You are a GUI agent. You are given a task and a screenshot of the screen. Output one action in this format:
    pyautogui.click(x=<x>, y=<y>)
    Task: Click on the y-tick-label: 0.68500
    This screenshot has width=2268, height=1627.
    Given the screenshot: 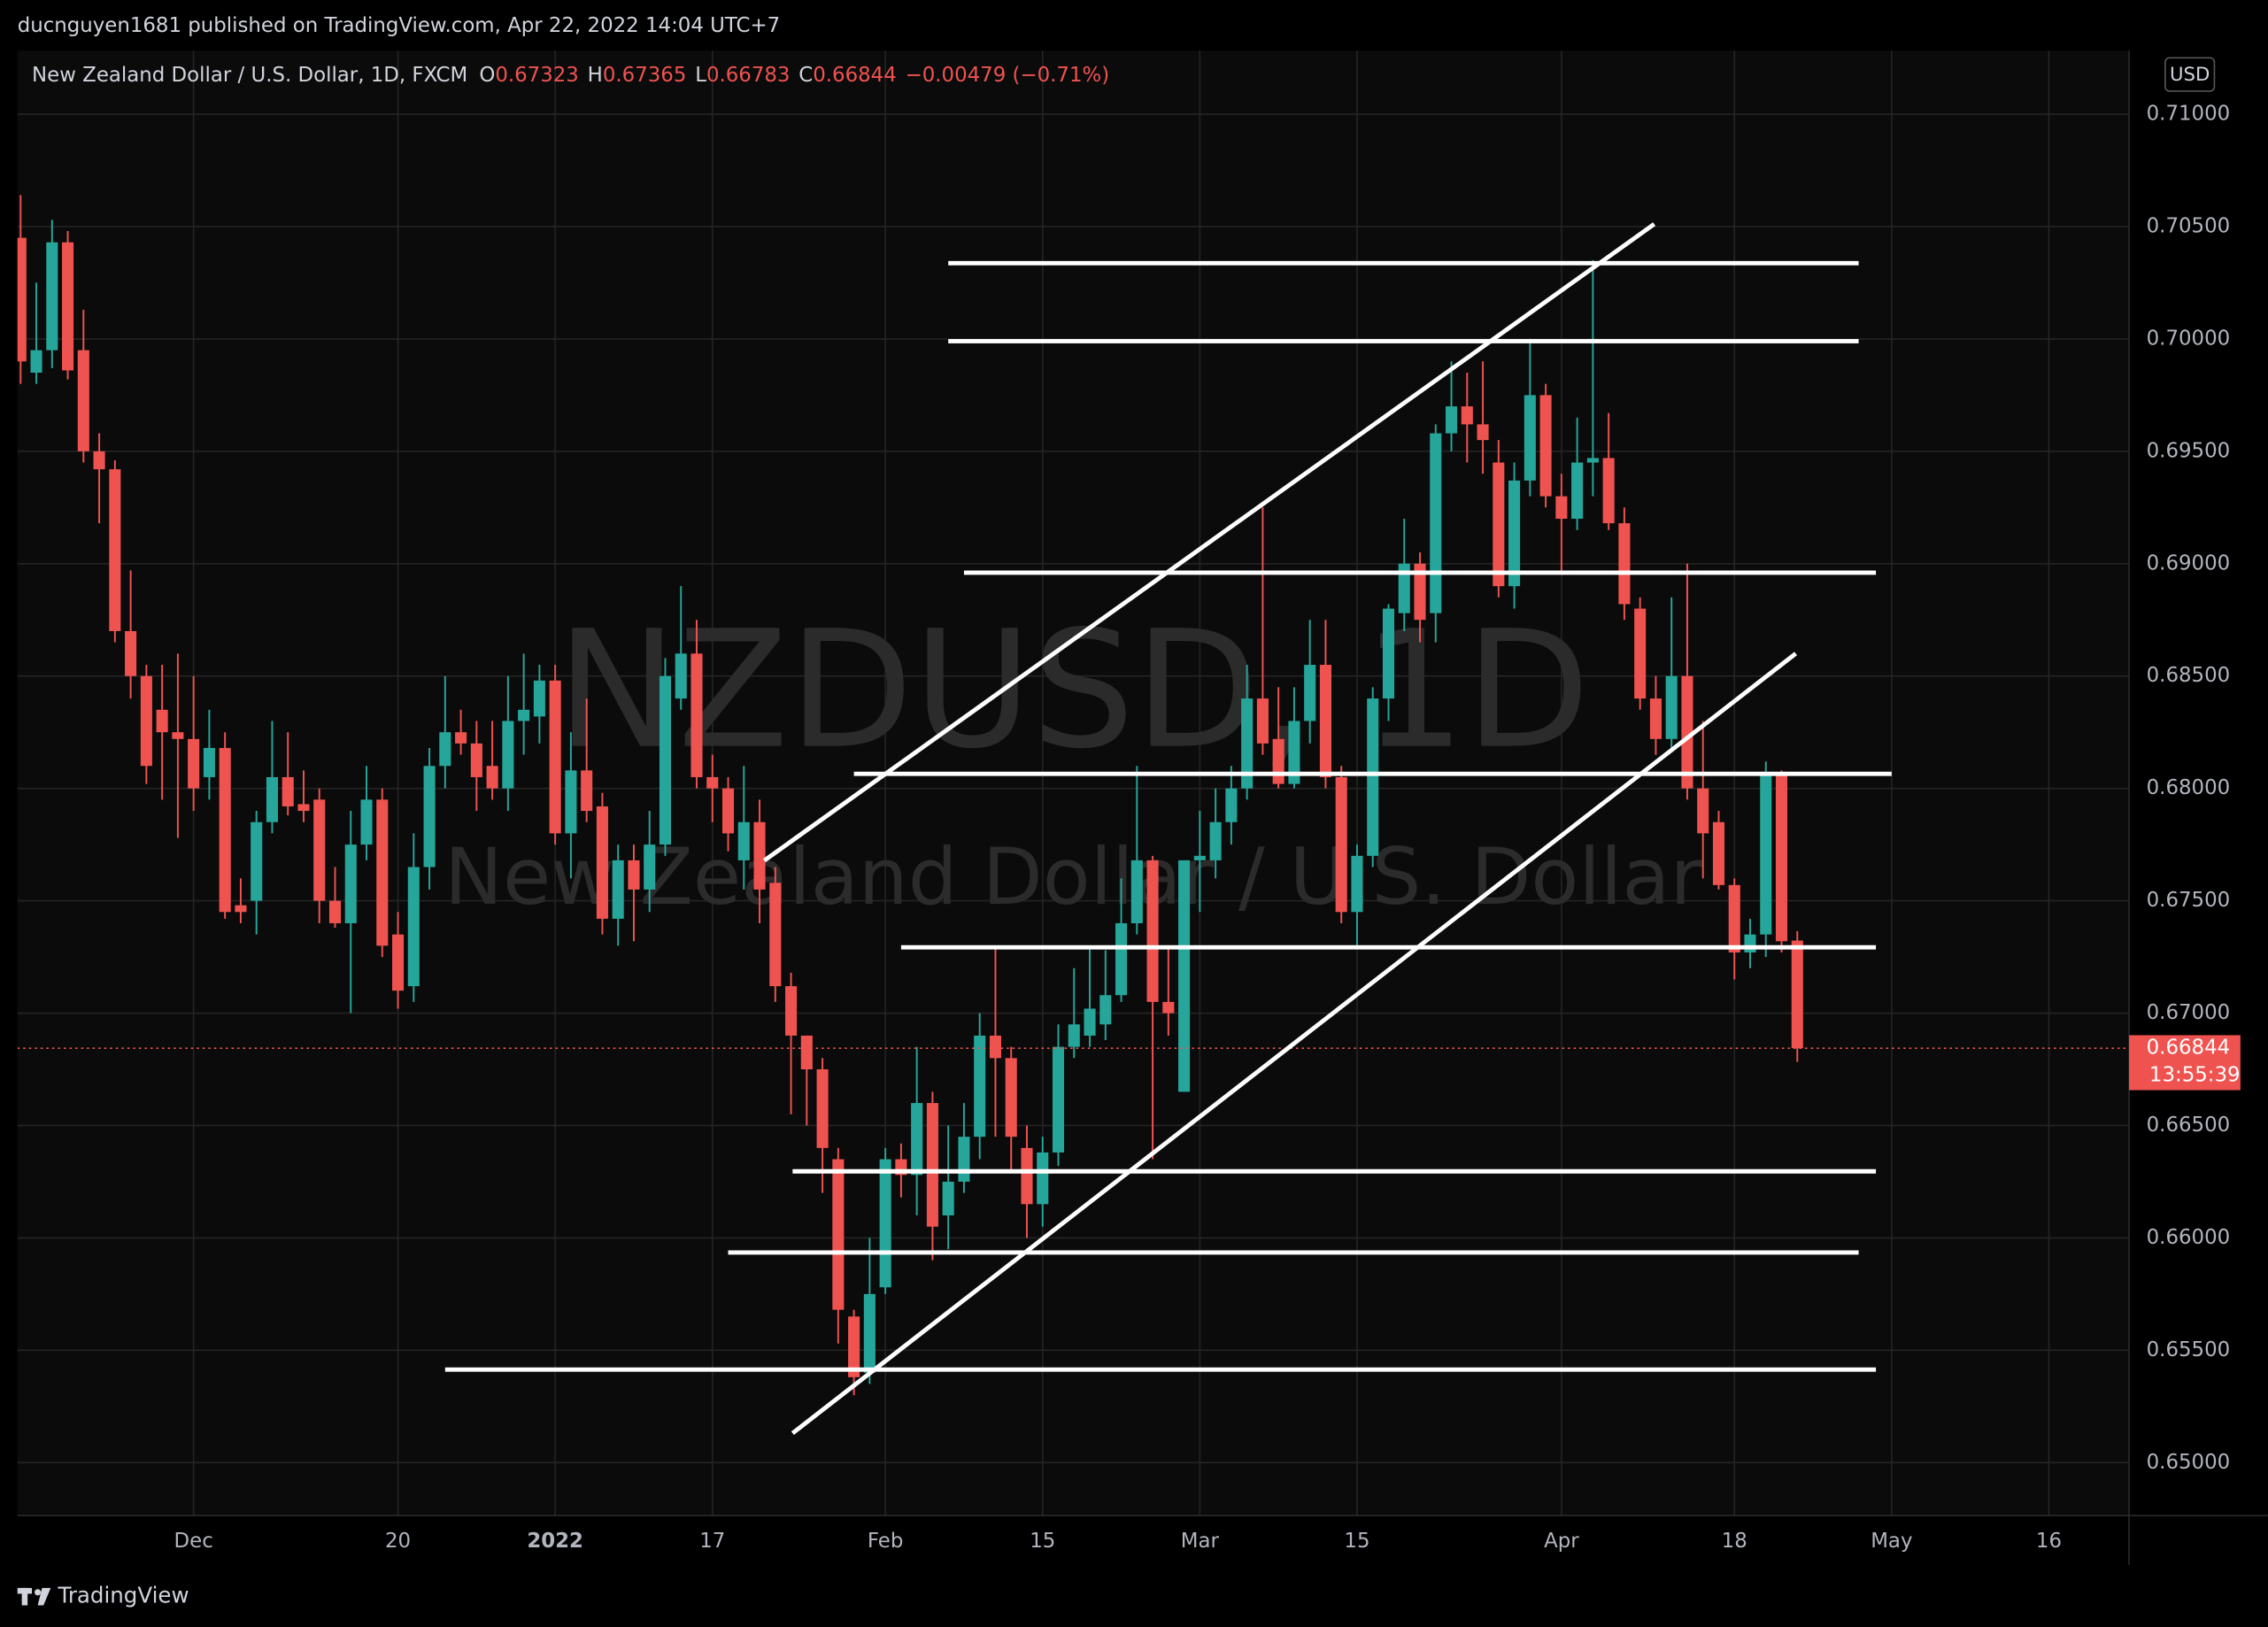 What is the action you would take?
    pyautogui.click(x=2189, y=675)
    